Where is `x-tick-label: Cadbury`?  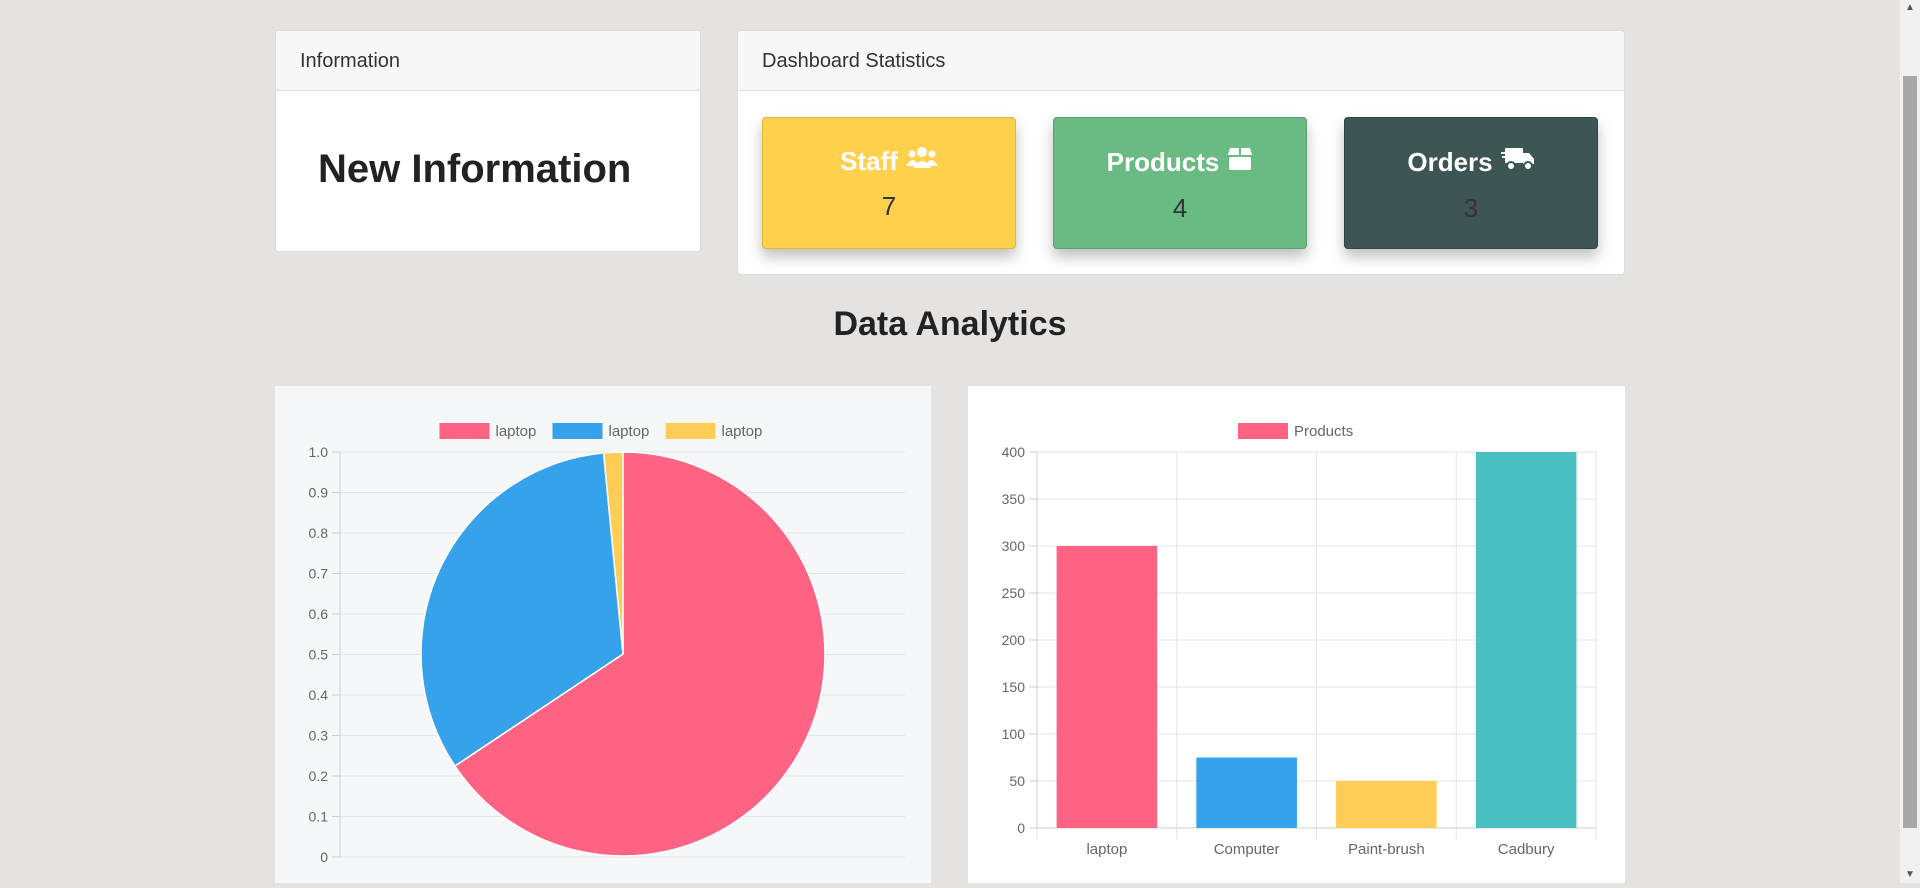 x-tick-label: Cadbury is located at coordinates (1526, 849).